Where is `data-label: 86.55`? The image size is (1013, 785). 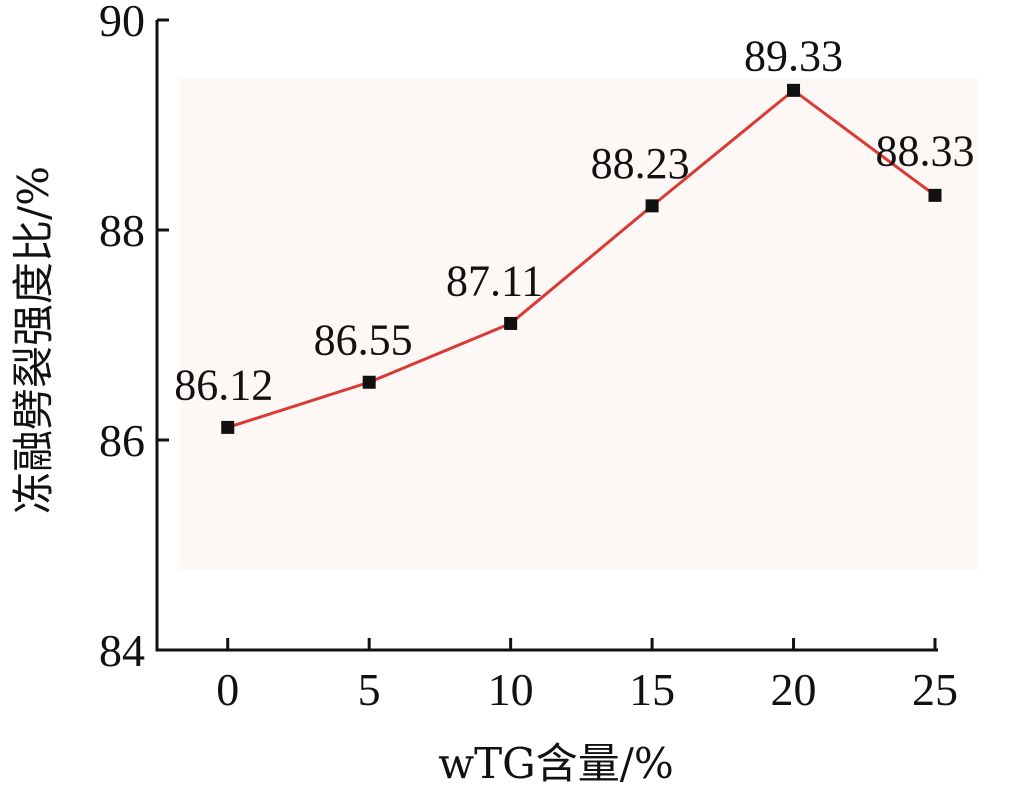 data-label: 86.55 is located at coordinates (363, 339).